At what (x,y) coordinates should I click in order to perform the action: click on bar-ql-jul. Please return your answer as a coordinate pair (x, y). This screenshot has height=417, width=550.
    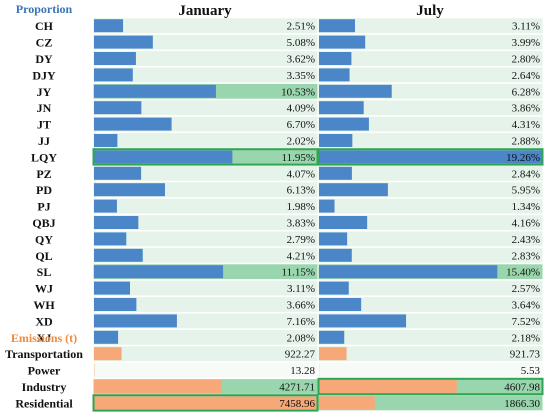
    Looking at the image, I should click on (335, 255).